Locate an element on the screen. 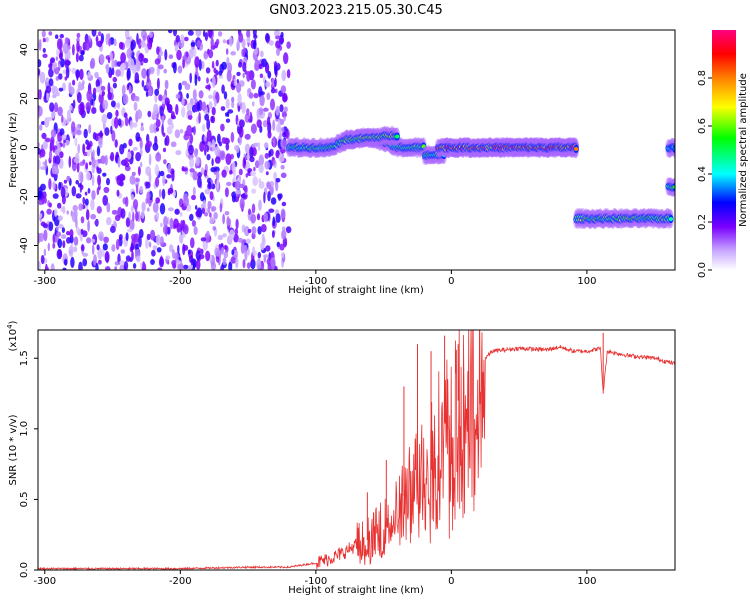 The image size is (750, 600). y-tick-label: 20 is located at coordinates (24, 98).